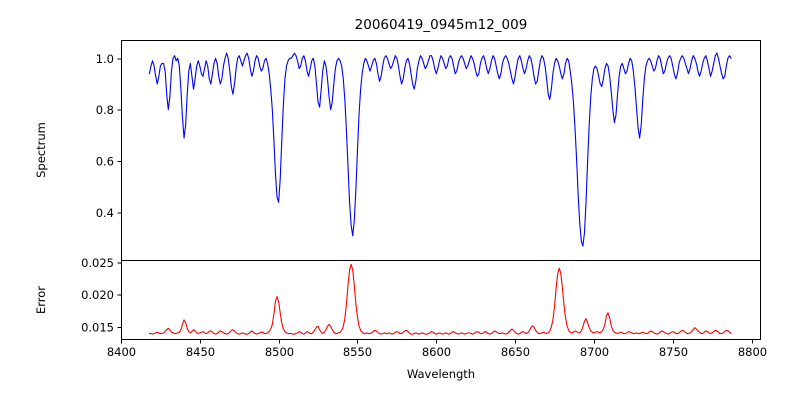 The width and height of the screenshot is (800, 400). What do you see at coordinates (357, 352) in the screenshot?
I see `wavelength-x-tick-label: 8550` at bounding box center [357, 352].